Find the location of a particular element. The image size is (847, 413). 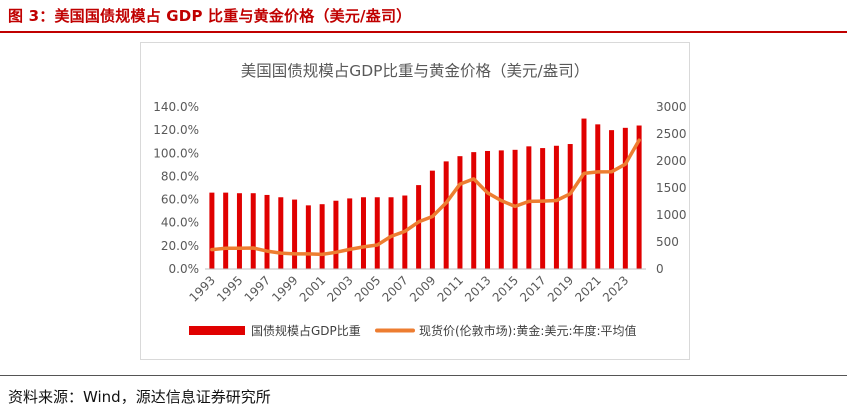

x-axis-tick-label: 1997 is located at coordinates (257, 288).